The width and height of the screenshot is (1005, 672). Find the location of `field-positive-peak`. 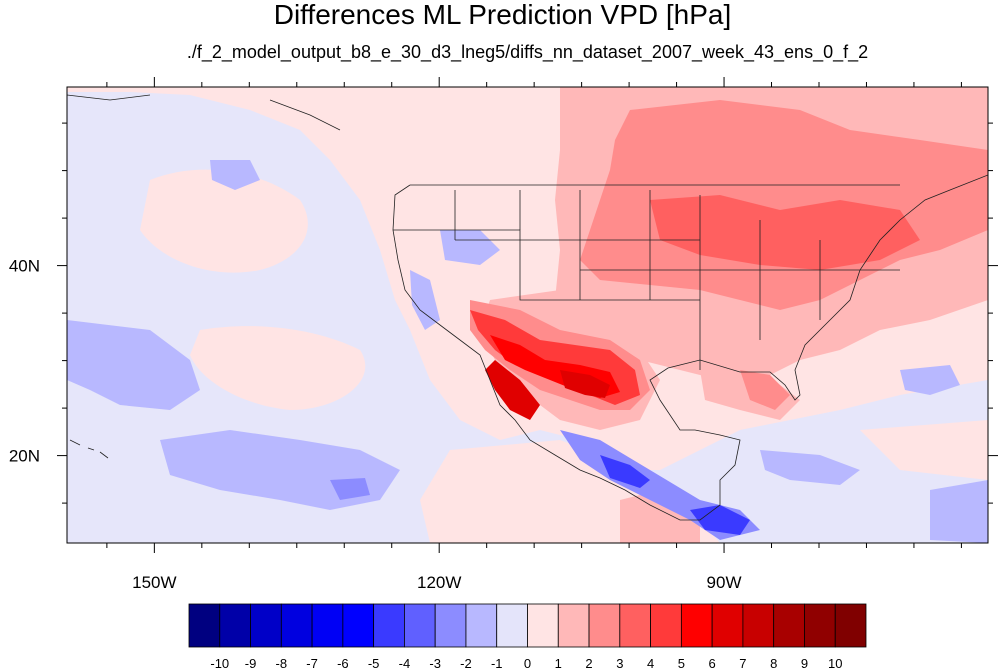

field-positive-peak is located at coordinates (695, 307).